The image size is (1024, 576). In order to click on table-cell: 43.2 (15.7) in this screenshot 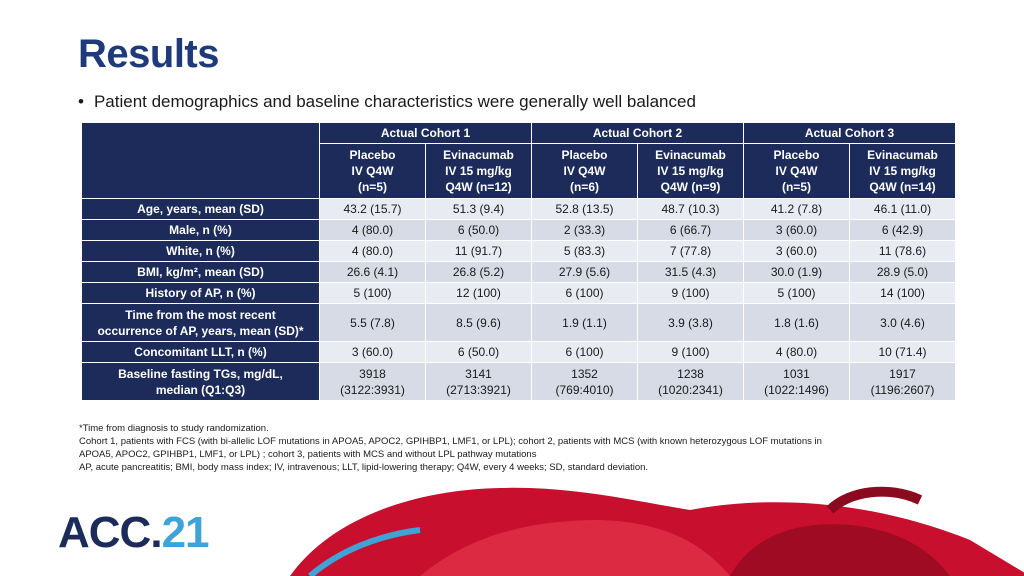, I will do `click(372, 209)`.